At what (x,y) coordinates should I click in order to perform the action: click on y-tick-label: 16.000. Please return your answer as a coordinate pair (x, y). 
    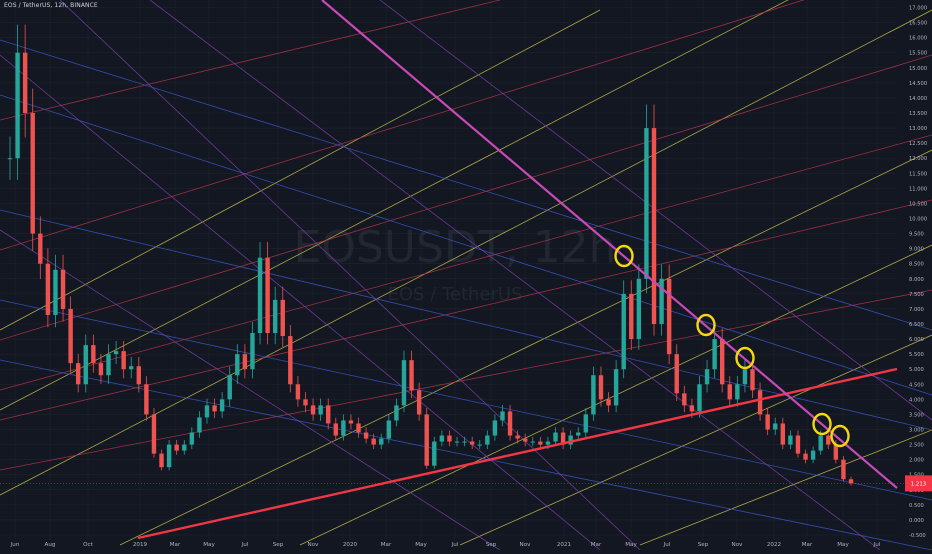
    Looking at the image, I should click on (918, 39).